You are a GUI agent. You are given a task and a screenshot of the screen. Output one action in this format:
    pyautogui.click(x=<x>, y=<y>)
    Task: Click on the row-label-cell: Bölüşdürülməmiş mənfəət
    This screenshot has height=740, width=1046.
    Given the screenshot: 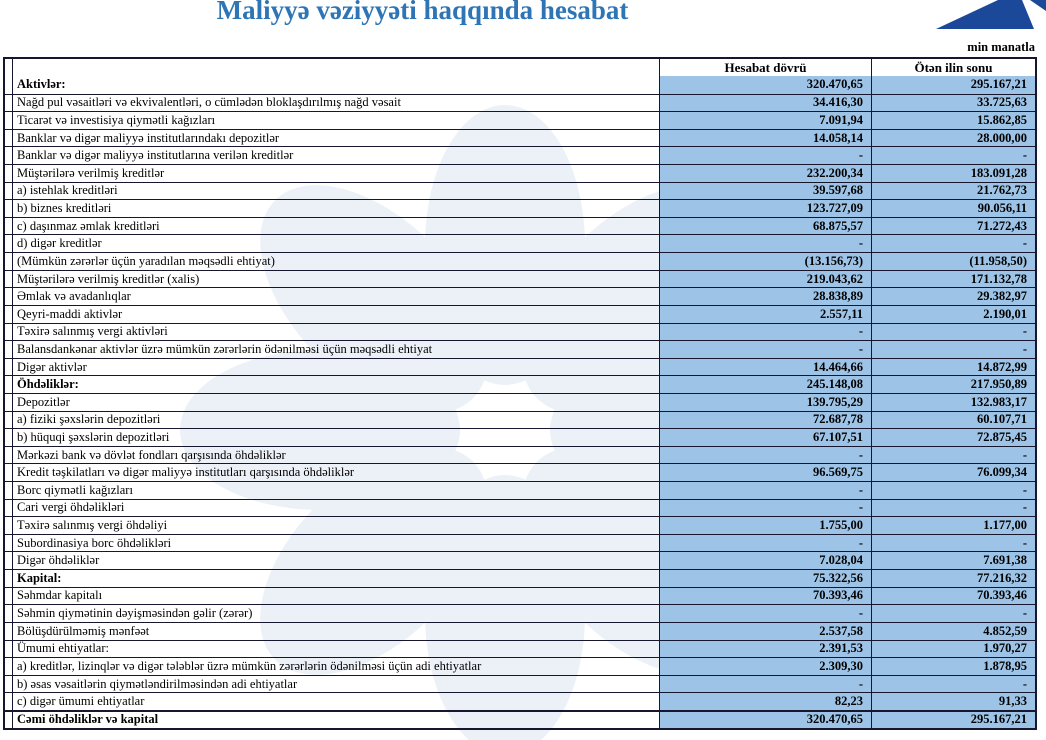 What is the action you would take?
    pyautogui.click(x=83, y=630)
    